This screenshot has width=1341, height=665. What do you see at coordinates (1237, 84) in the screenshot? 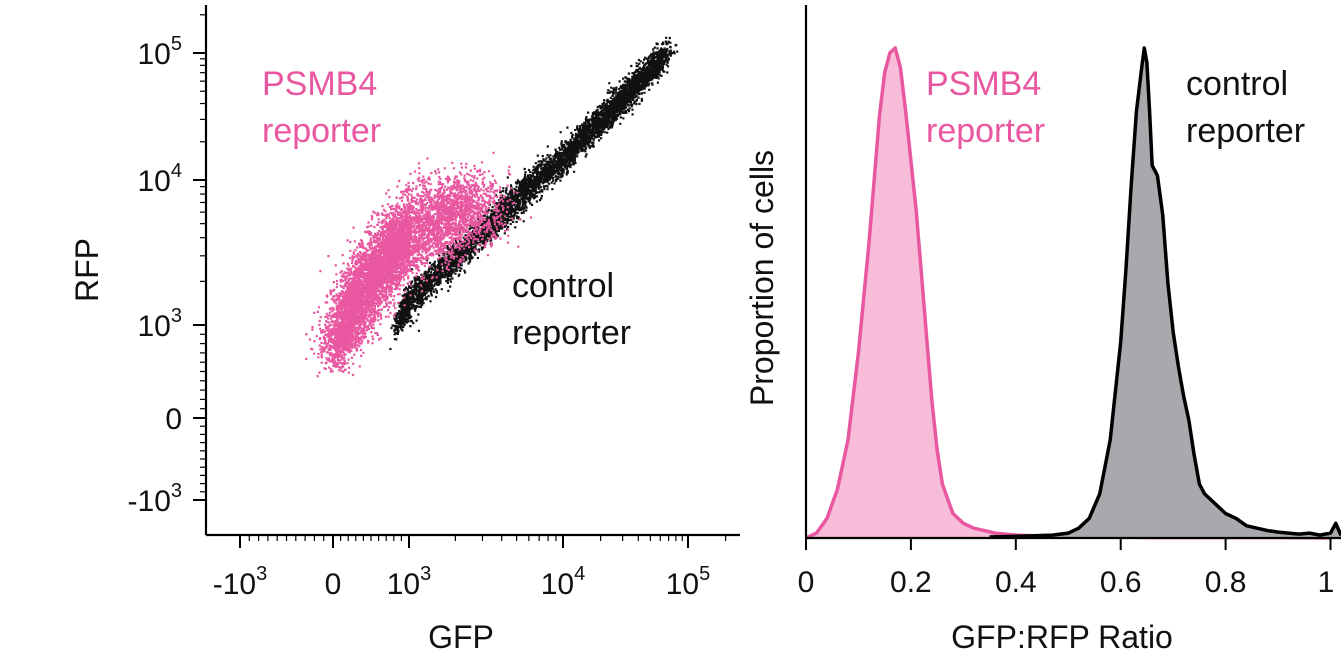
I see `hist-label-control-line1: control` at bounding box center [1237, 84].